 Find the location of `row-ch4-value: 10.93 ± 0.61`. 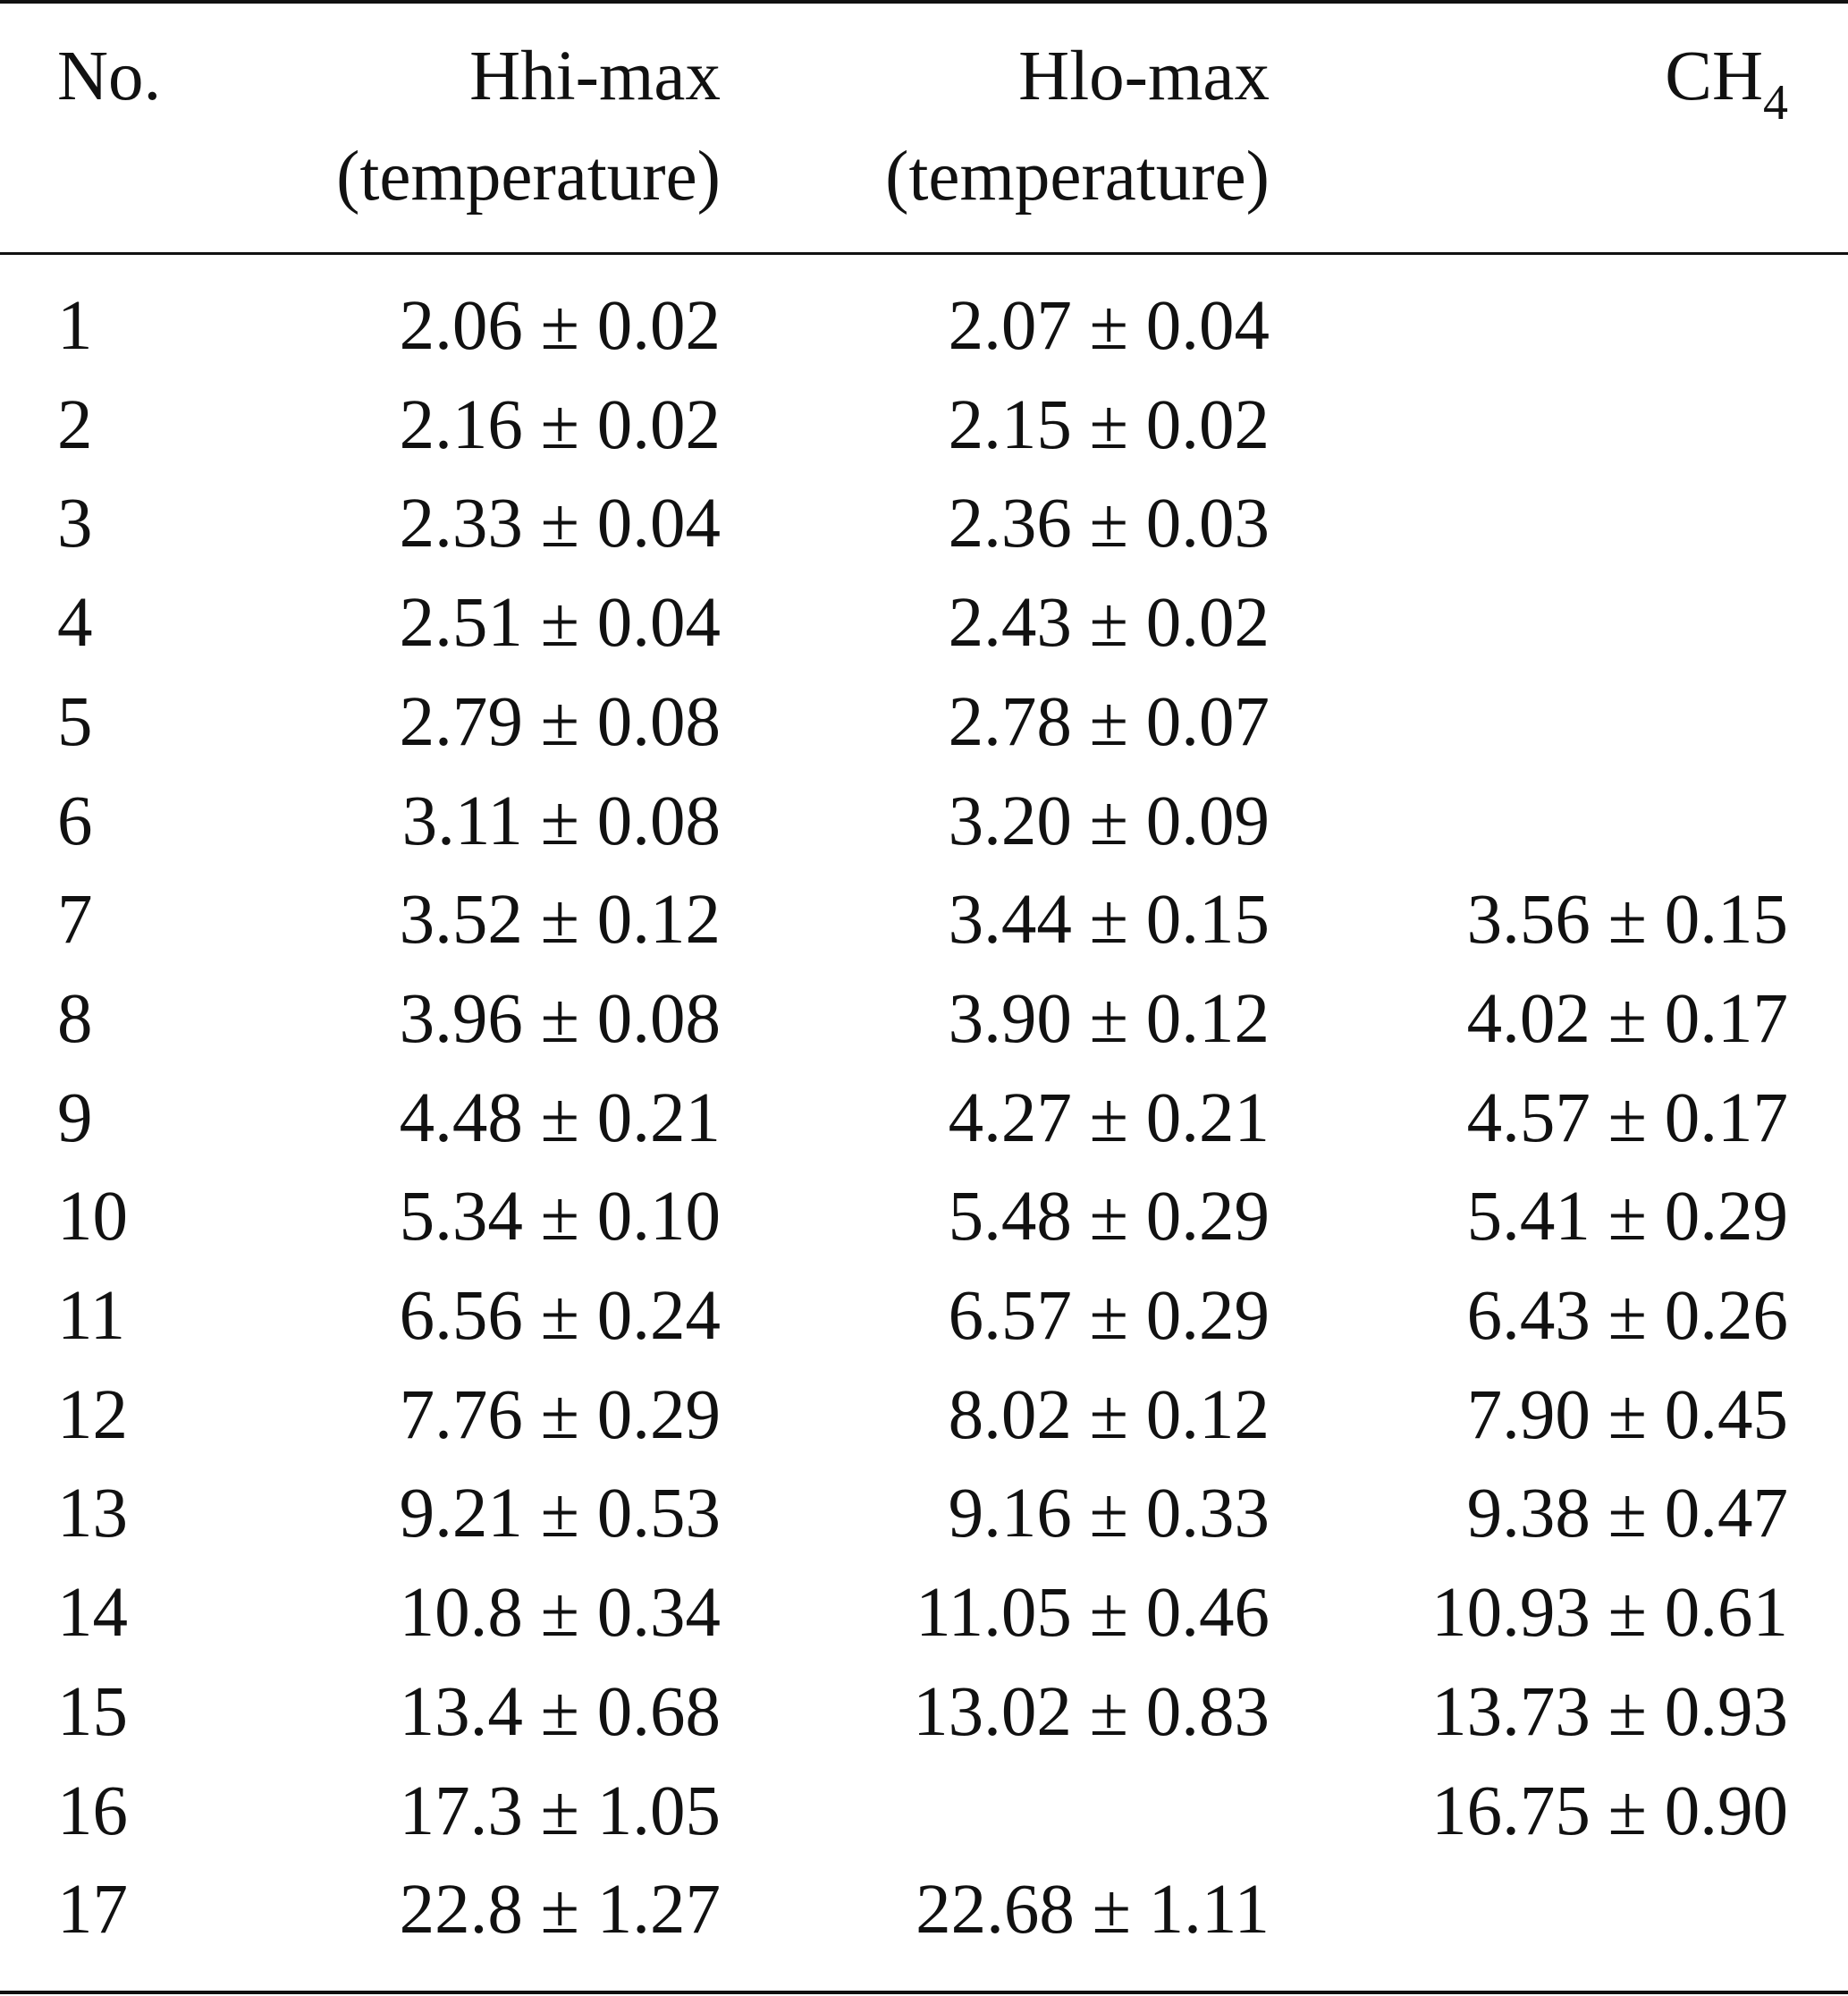

row-ch4-value: 10.93 ± 0.61 is located at coordinates (1609, 1613).